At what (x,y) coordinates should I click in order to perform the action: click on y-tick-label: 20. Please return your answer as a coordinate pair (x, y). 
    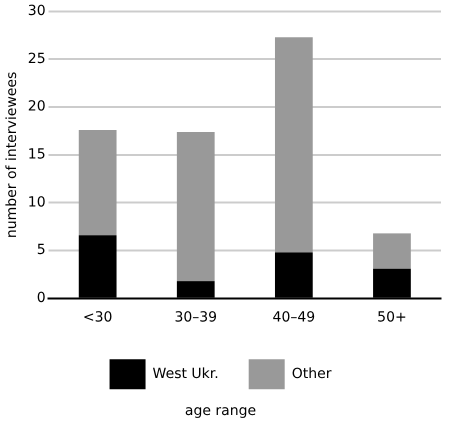
    Looking at the image, I should click on (37, 106).